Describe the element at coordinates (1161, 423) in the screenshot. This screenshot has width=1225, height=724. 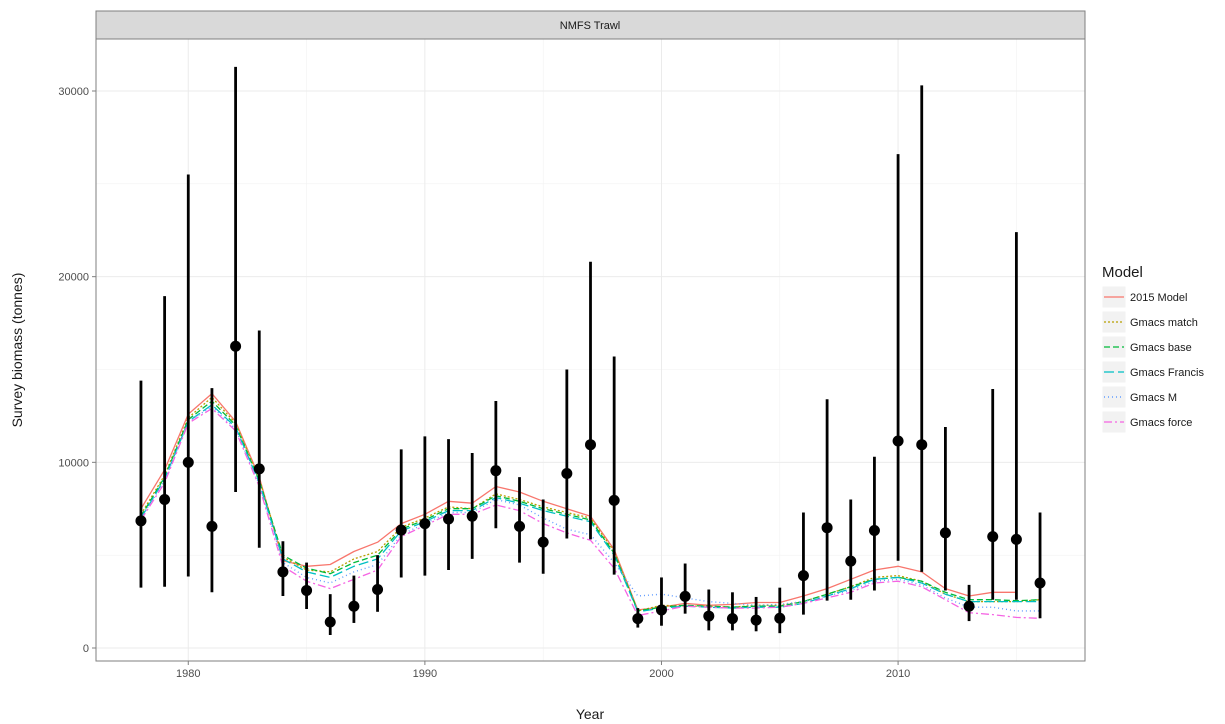
I see `legend-label: Gmacs force` at that location.